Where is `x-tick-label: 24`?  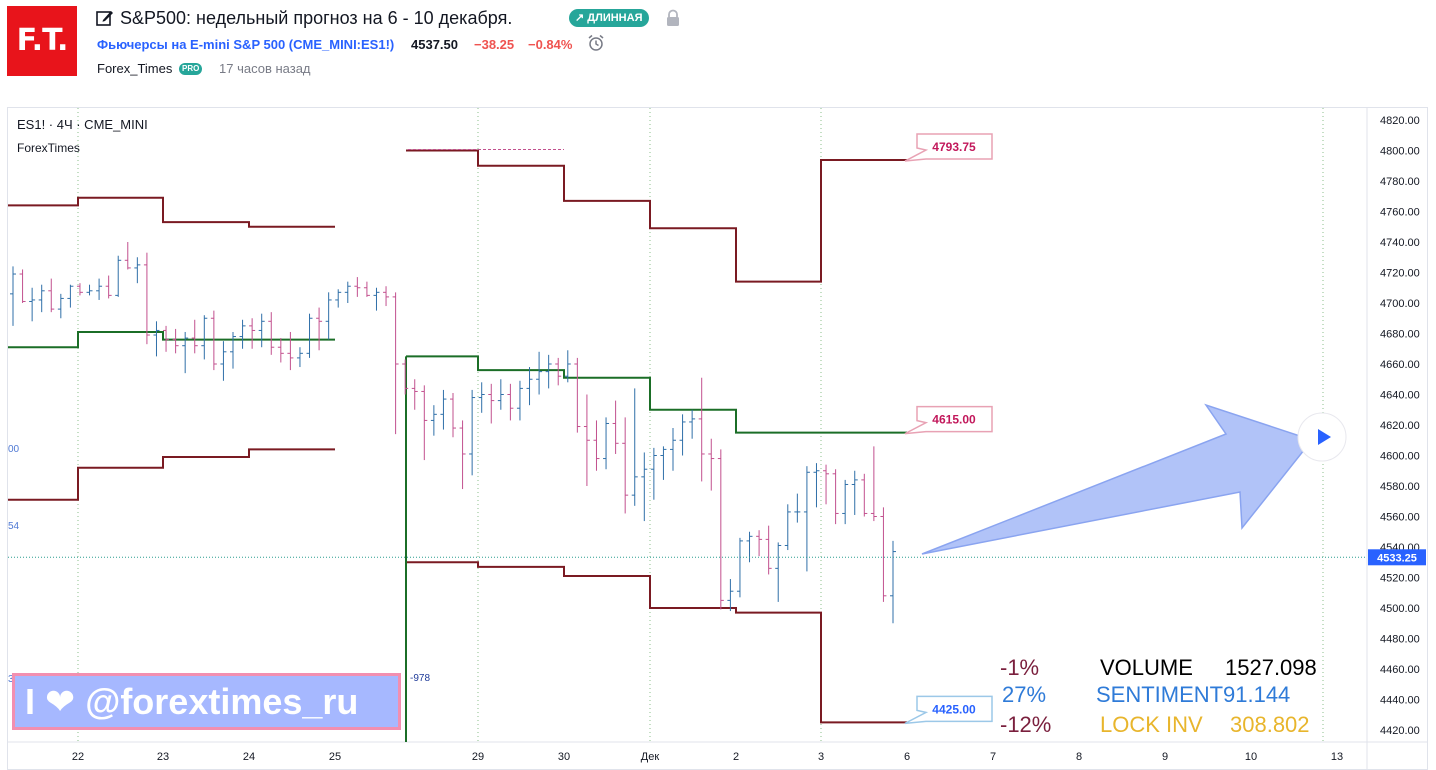
x-tick-label: 24 is located at coordinates (249, 757).